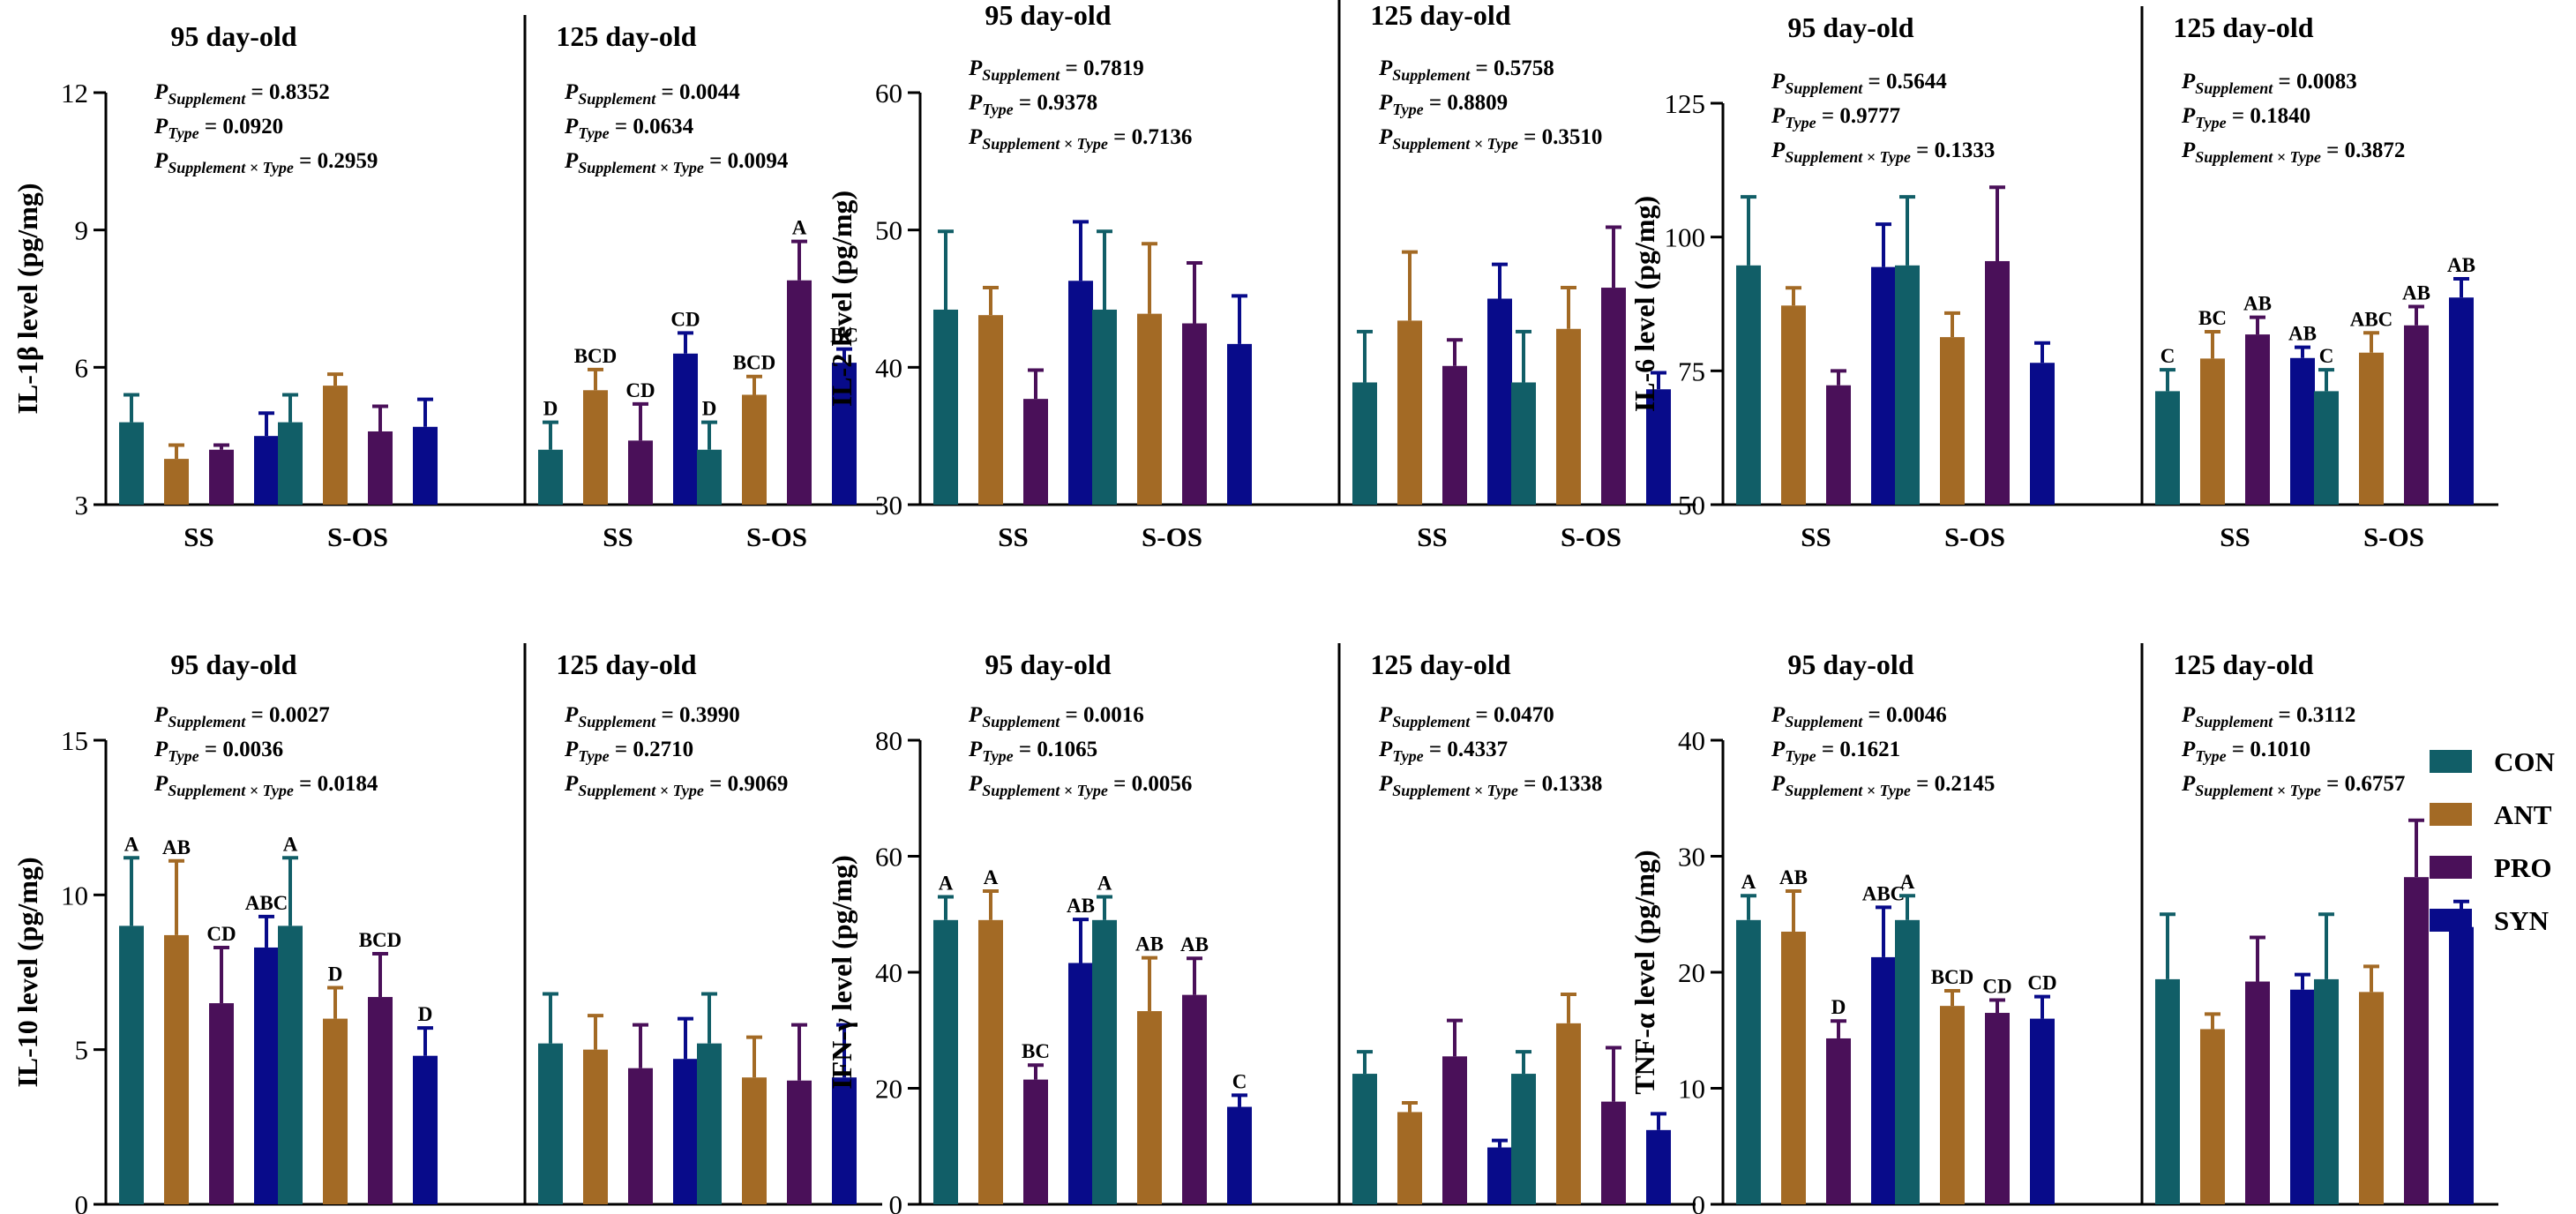  What do you see at coordinates (1905, 82) in the screenshot?
I see `p-value: = 0.5644` at bounding box center [1905, 82].